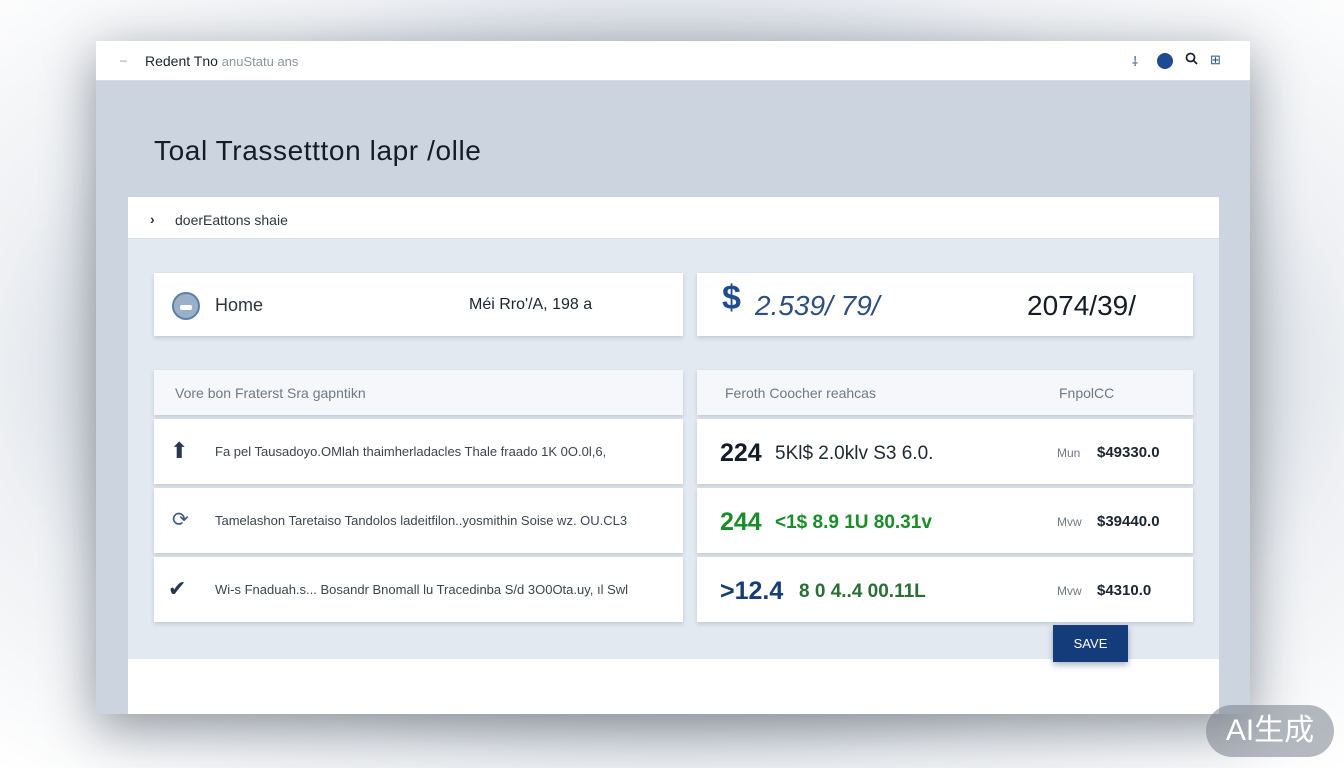 The image size is (1344, 768). I want to click on right-header-label: Feroth Coocher reahcas, so click(800, 393).